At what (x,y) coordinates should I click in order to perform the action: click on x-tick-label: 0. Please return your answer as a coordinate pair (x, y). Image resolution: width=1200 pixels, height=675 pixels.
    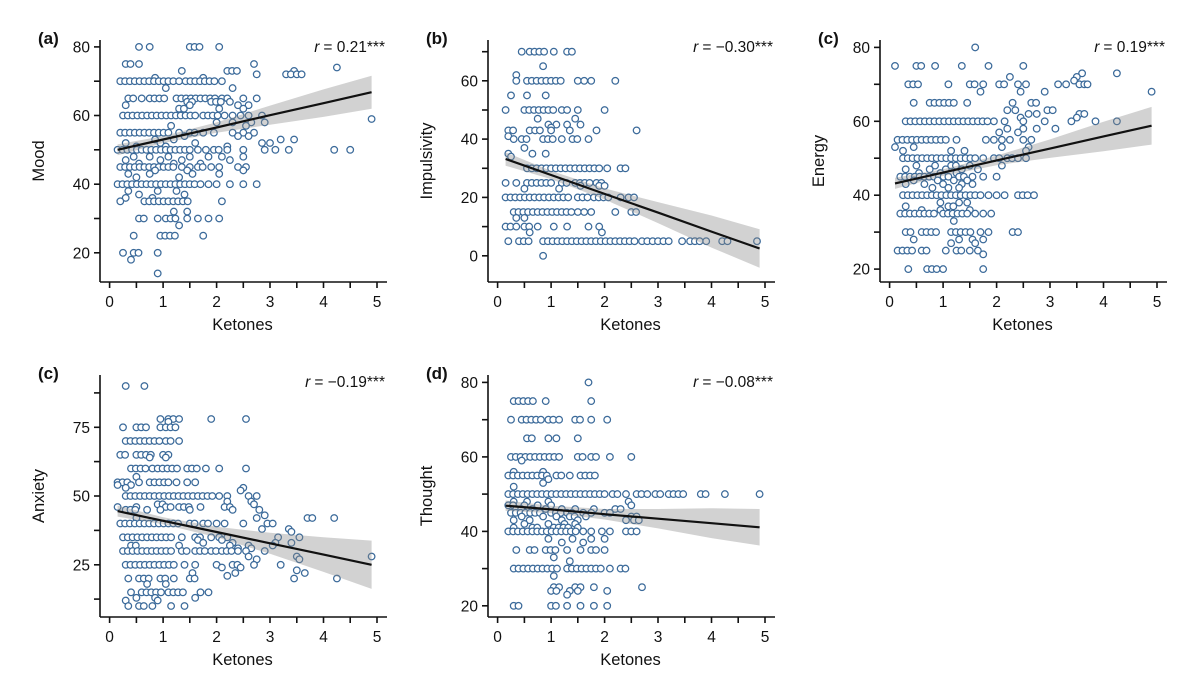
    Looking at the image, I should click on (109, 302).